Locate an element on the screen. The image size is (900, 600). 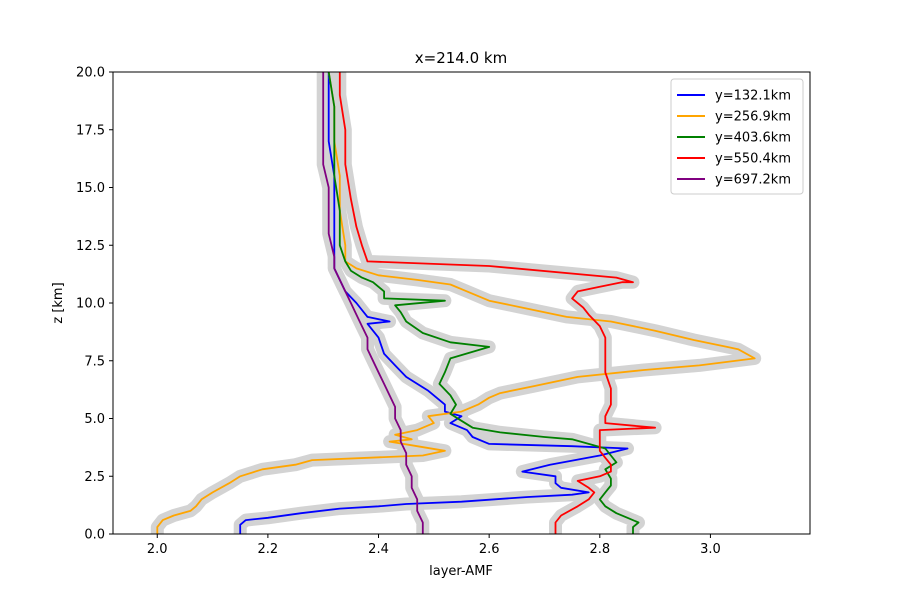
legend-label: y=697.2km is located at coordinates (753, 180).